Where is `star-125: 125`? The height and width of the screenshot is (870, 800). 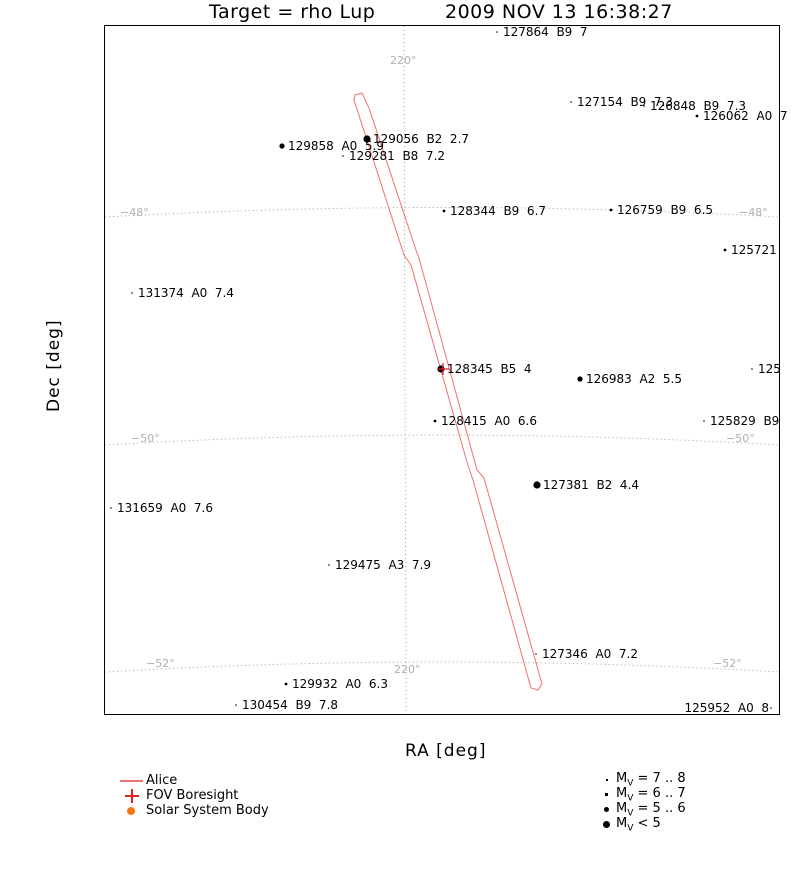
star-125: 125 is located at coordinates (766, 369).